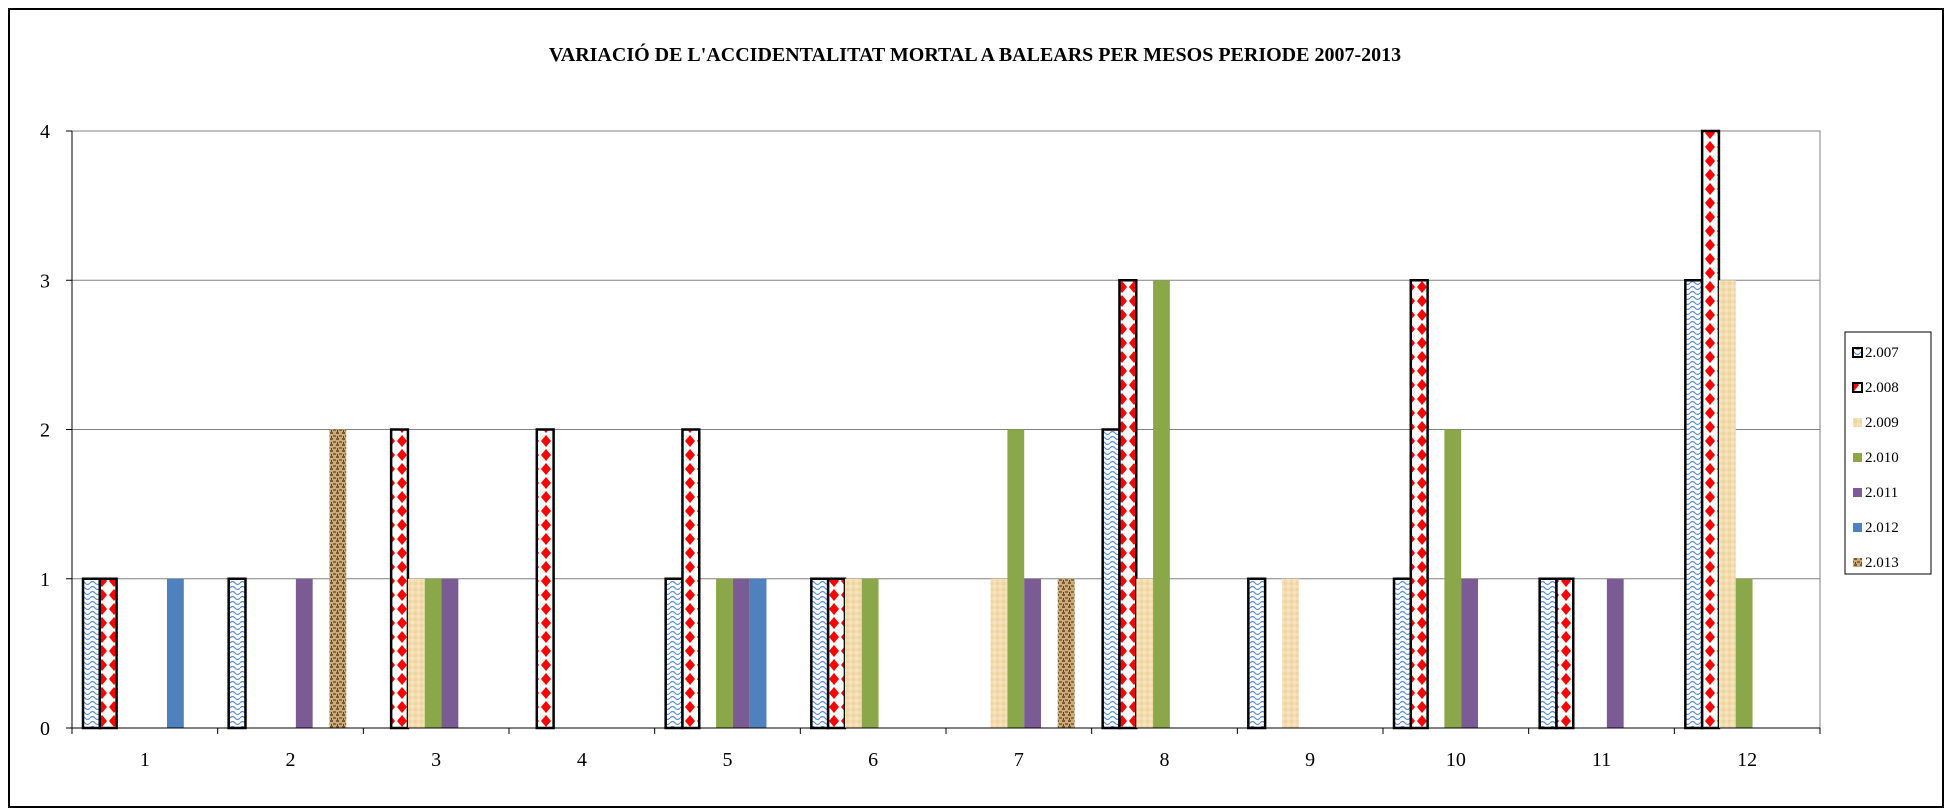 Image resolution: width=1950 pixels, height=810 pixels. Describe the element at coordinates (1694, 504) in the screenshot. I see `bar-2.007-12` at that location.